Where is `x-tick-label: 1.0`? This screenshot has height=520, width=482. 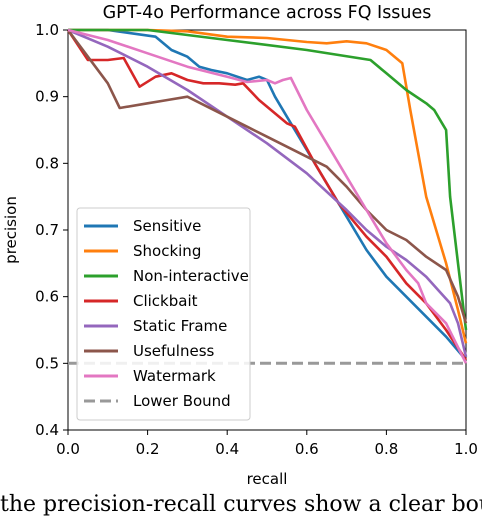 x-tick-label: 1.0 is located at coordinates (466, 449).